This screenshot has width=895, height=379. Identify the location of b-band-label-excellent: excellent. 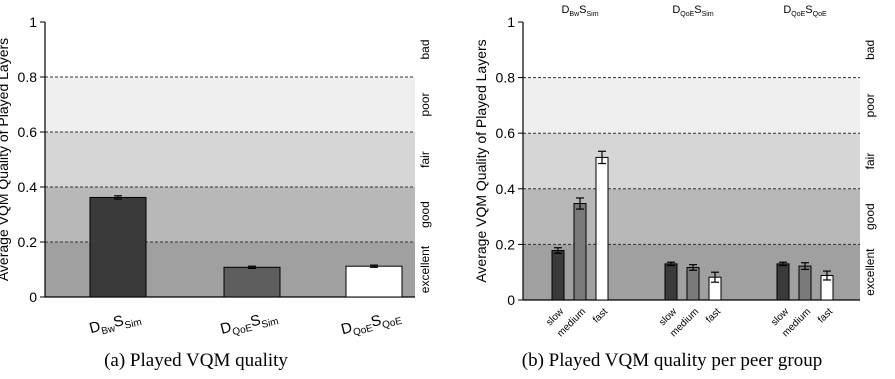
(870, 272).